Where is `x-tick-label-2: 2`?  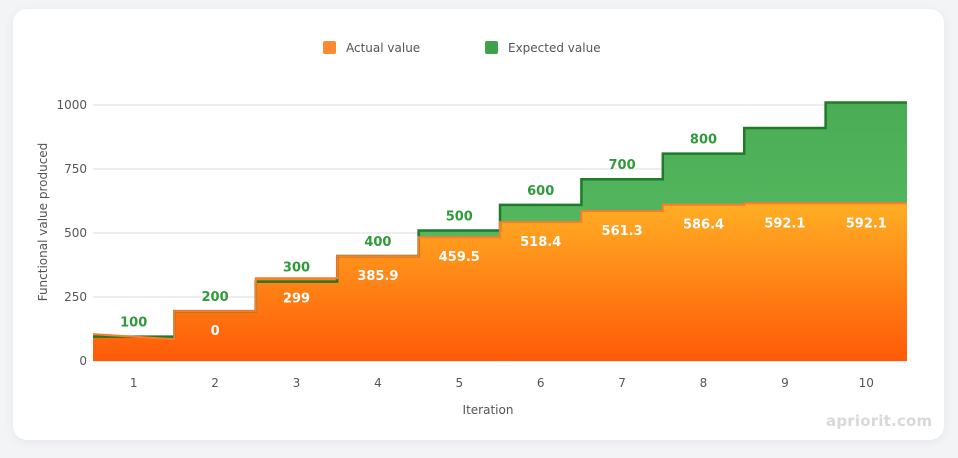 x-tick-label-2: 2 is located at coordinates (215, 383).